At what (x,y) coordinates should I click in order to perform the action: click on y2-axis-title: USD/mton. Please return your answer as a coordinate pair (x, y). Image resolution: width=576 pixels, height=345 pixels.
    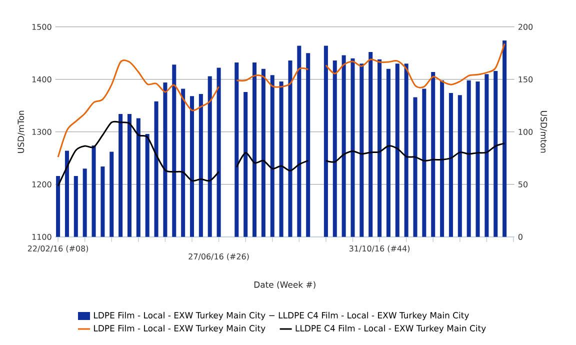
    Looking at the image, I should click on (544, 132).